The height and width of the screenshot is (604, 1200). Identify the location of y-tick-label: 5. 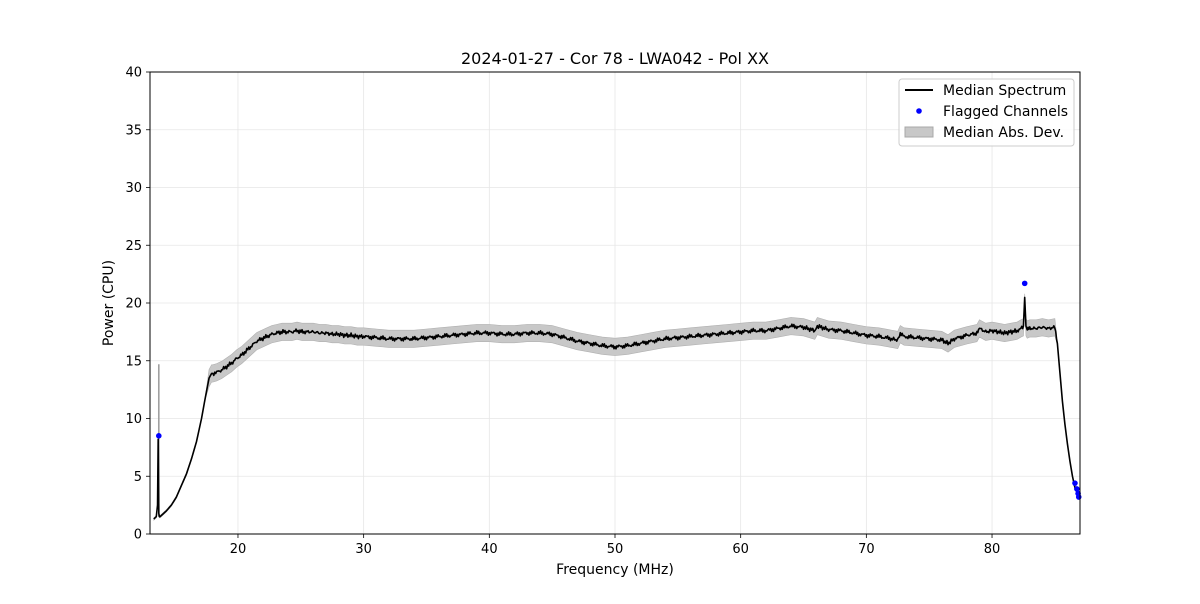
(138, 477).